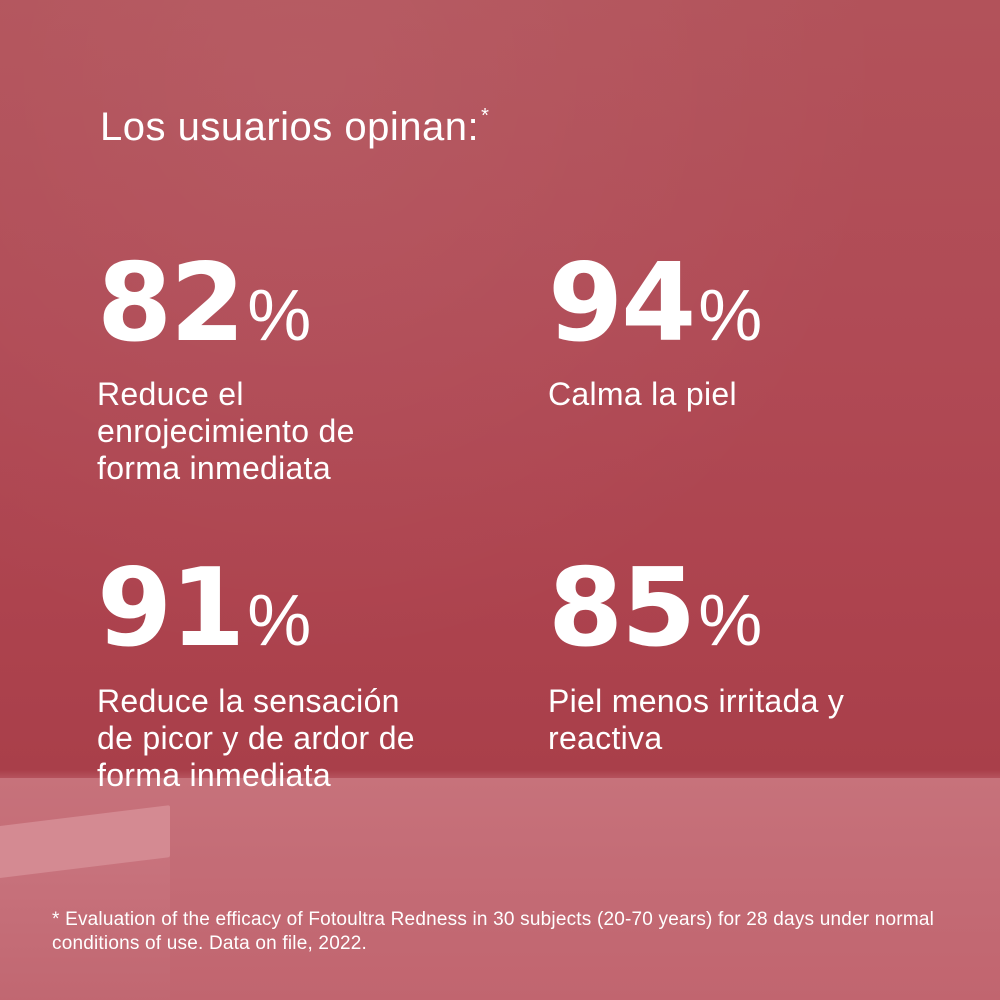 The image size is (1000, 1000). What do you see at coordinates (171, 303) in the screenshot?
I see `stat-number: 82` at bounding box center [171, 303].